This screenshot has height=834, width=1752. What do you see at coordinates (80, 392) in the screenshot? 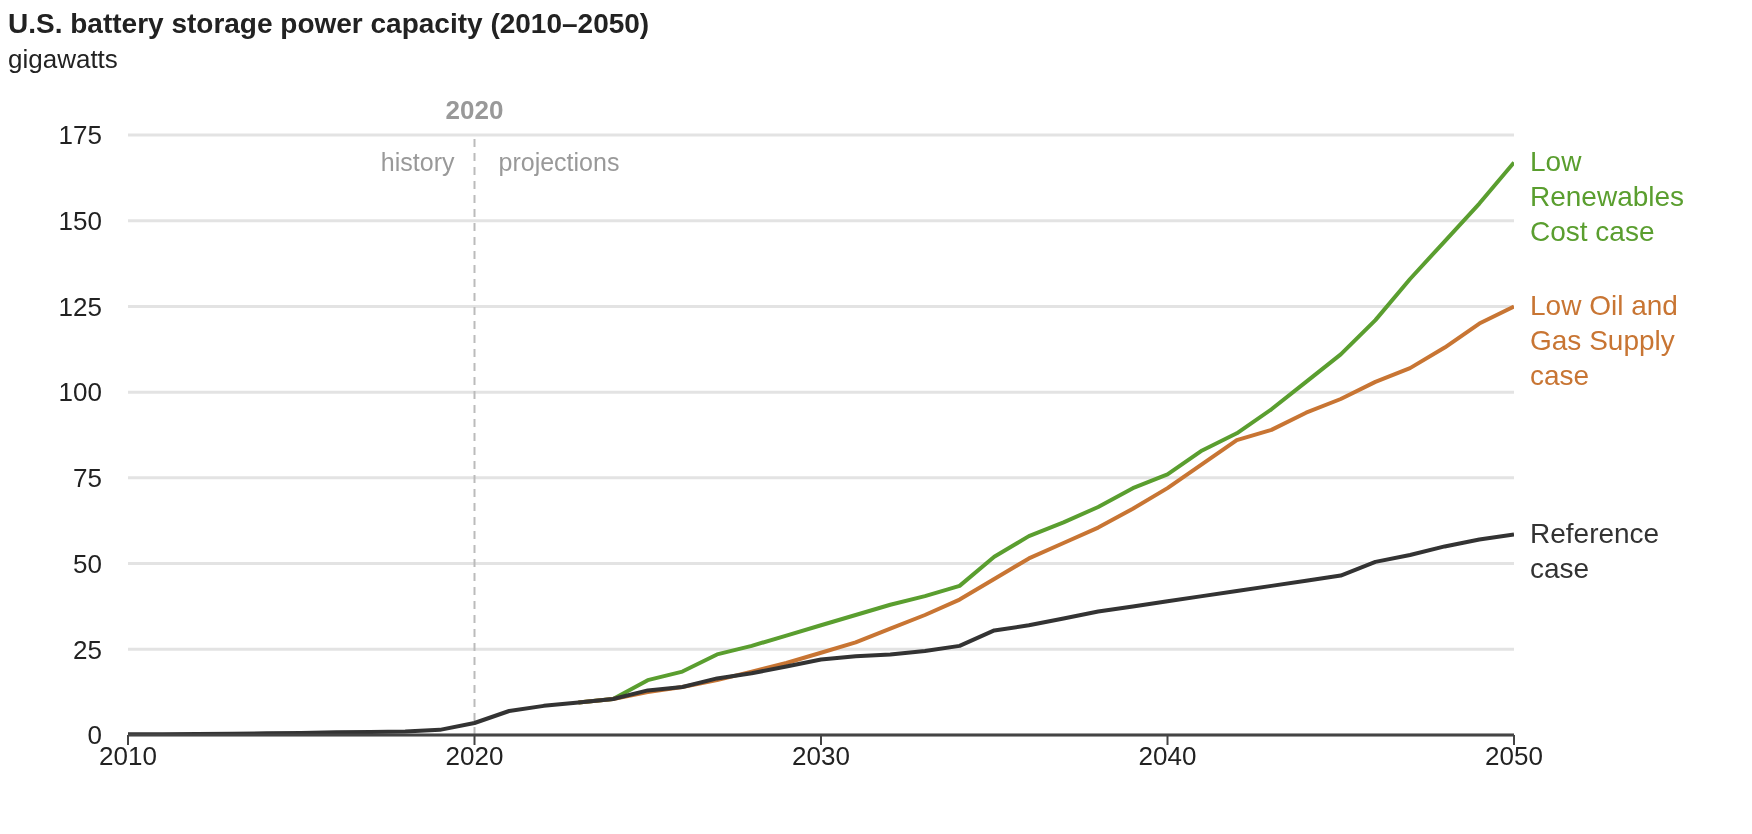
I see `y-tick-label: 100` at bounding box center [80, 392].